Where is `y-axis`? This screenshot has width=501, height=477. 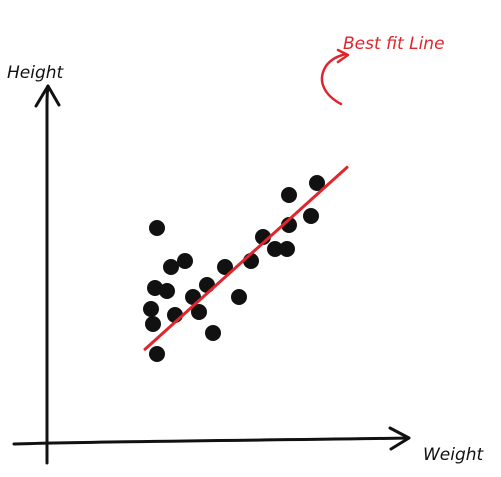 y-axis is located at coordinates (47, 274).